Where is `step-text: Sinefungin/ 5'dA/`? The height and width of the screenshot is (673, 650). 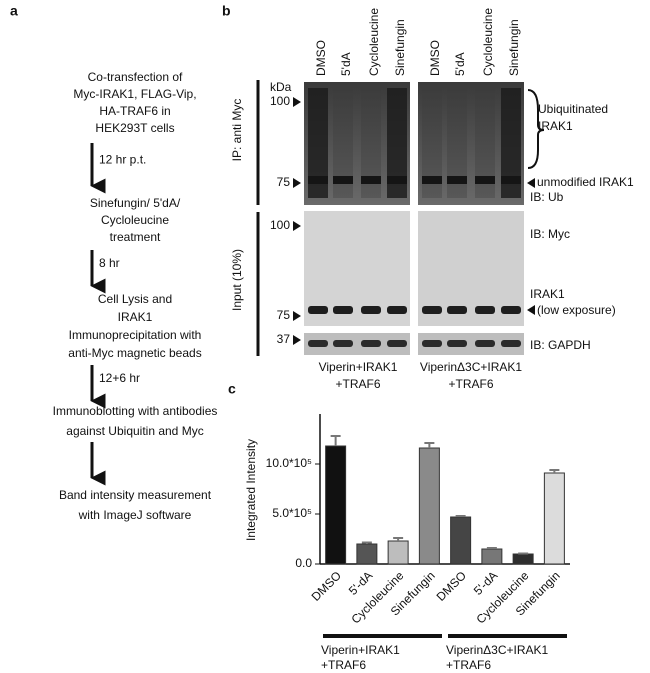
step-text: Sinefungin/ 5'dA/ is located at coordinates (135, 203).